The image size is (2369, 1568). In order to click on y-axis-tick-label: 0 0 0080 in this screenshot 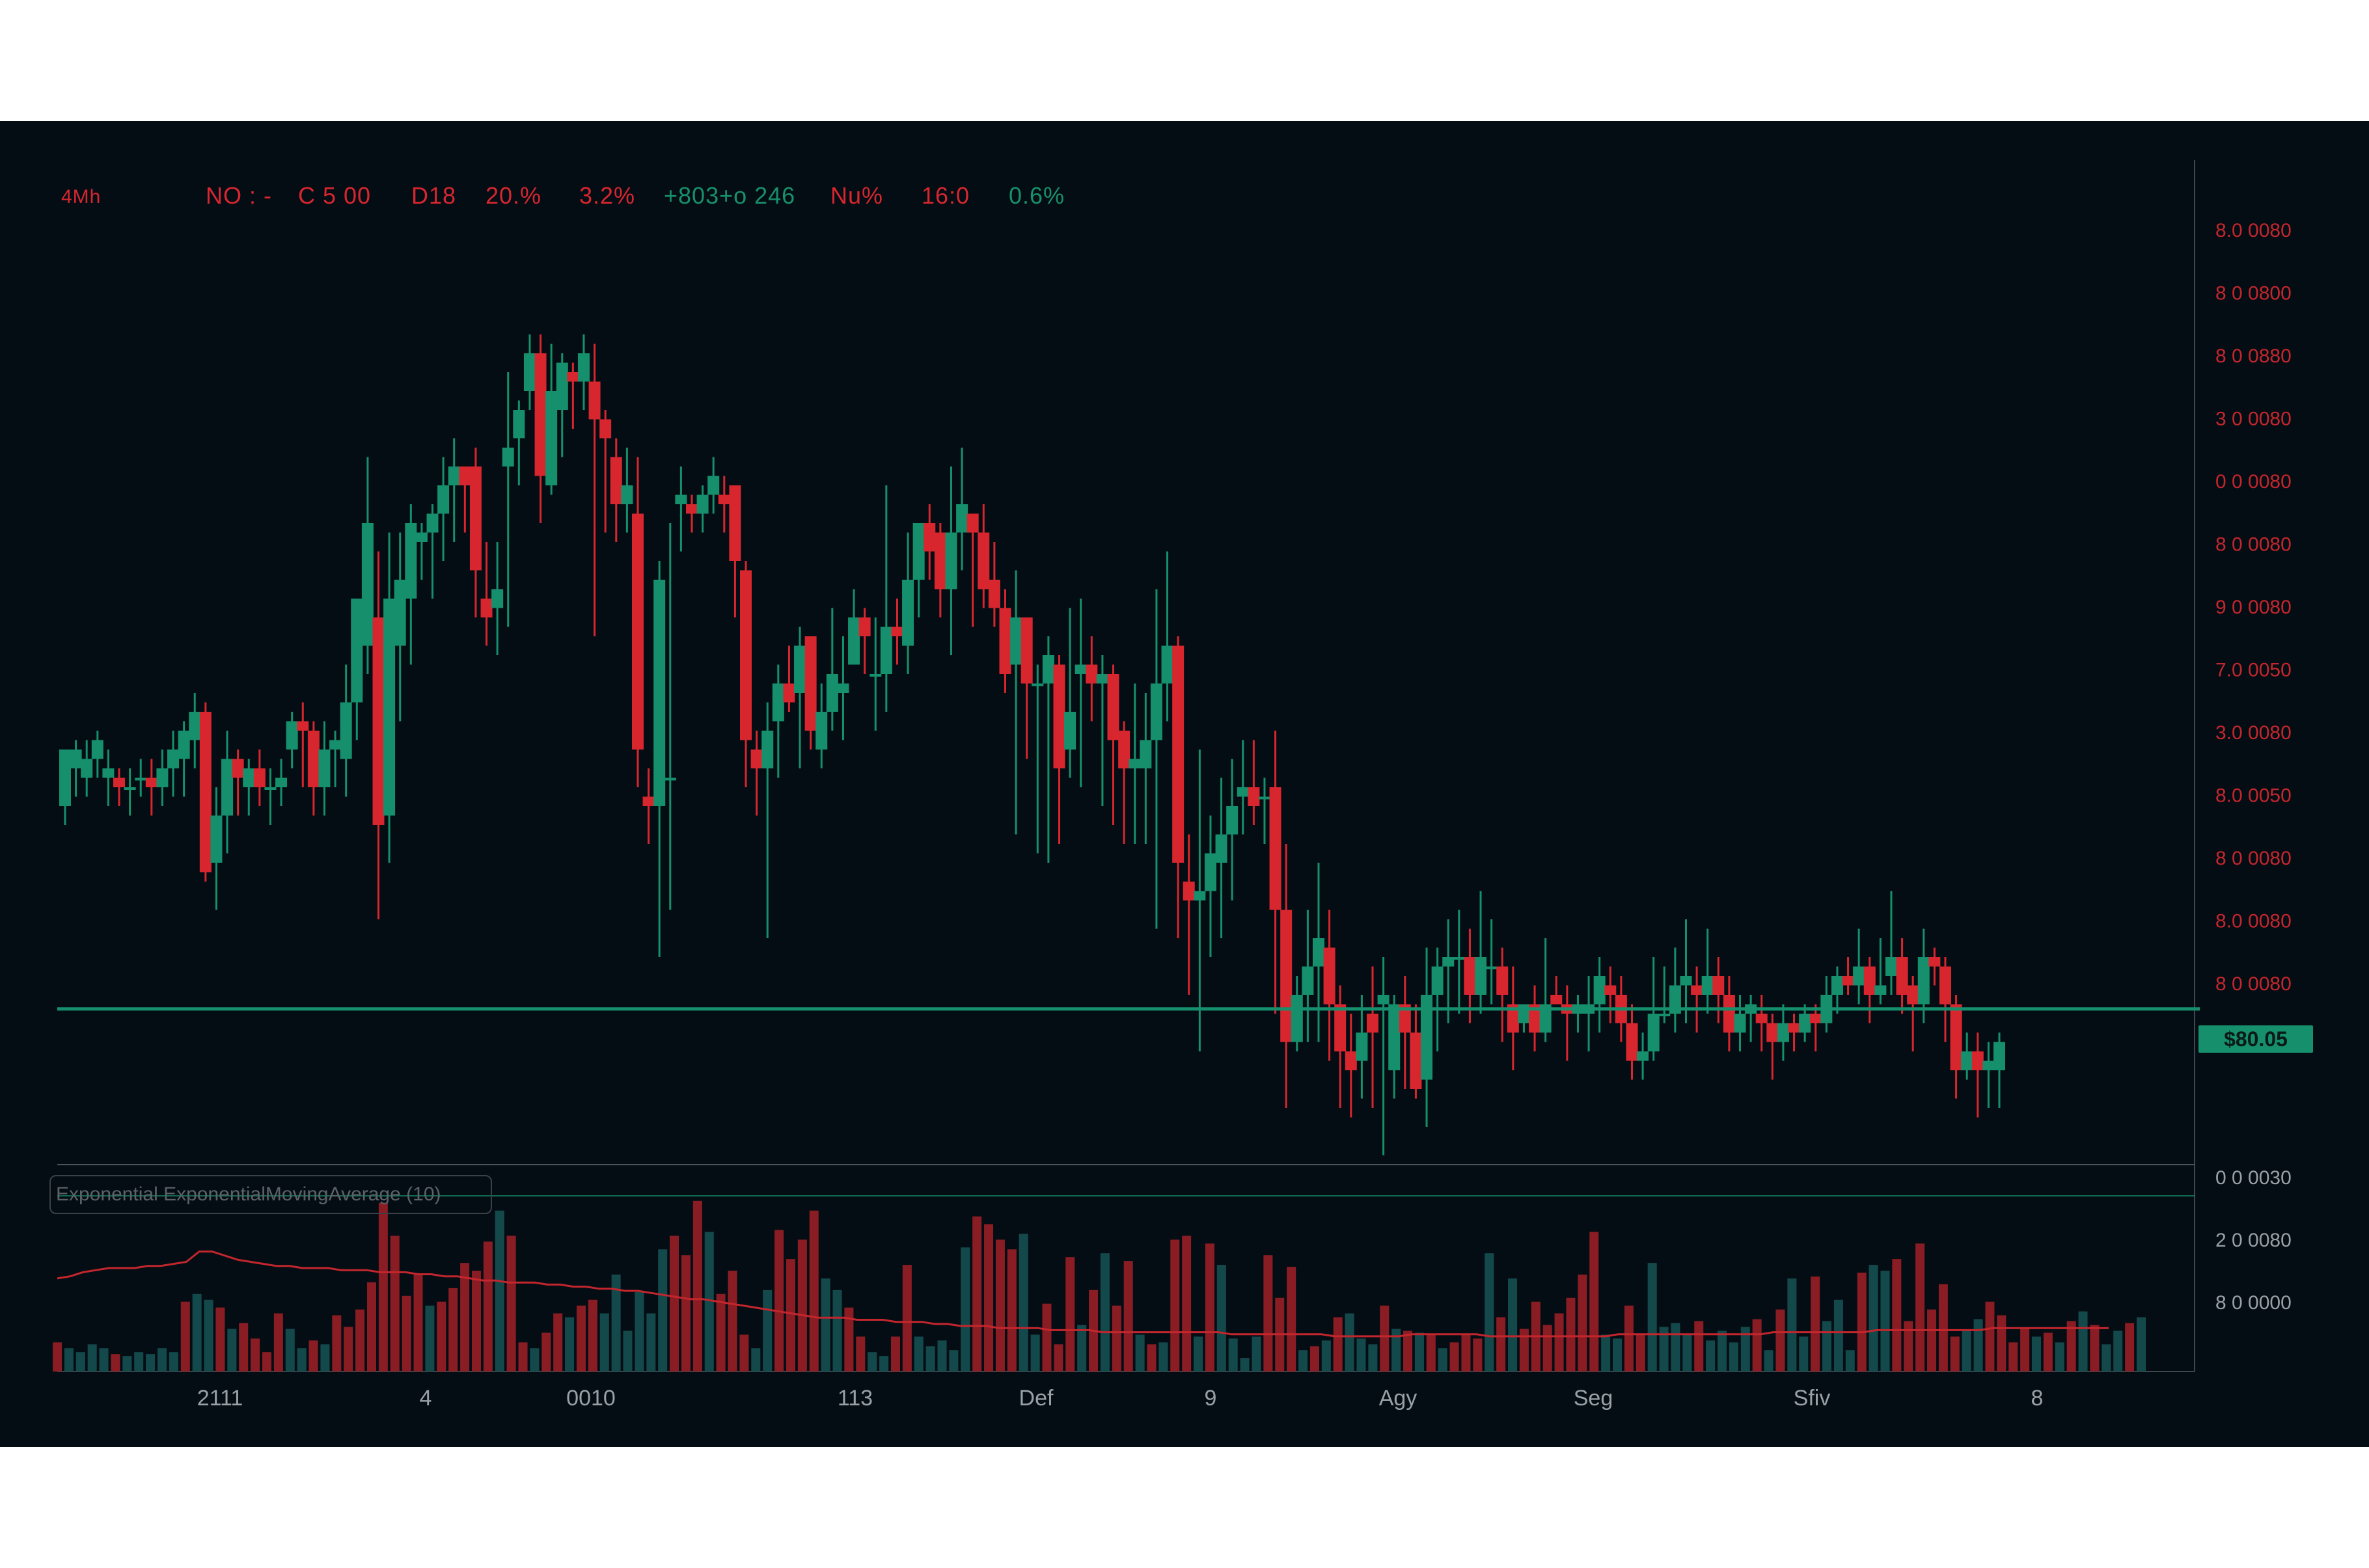, I will do `click(2254, 482)`.